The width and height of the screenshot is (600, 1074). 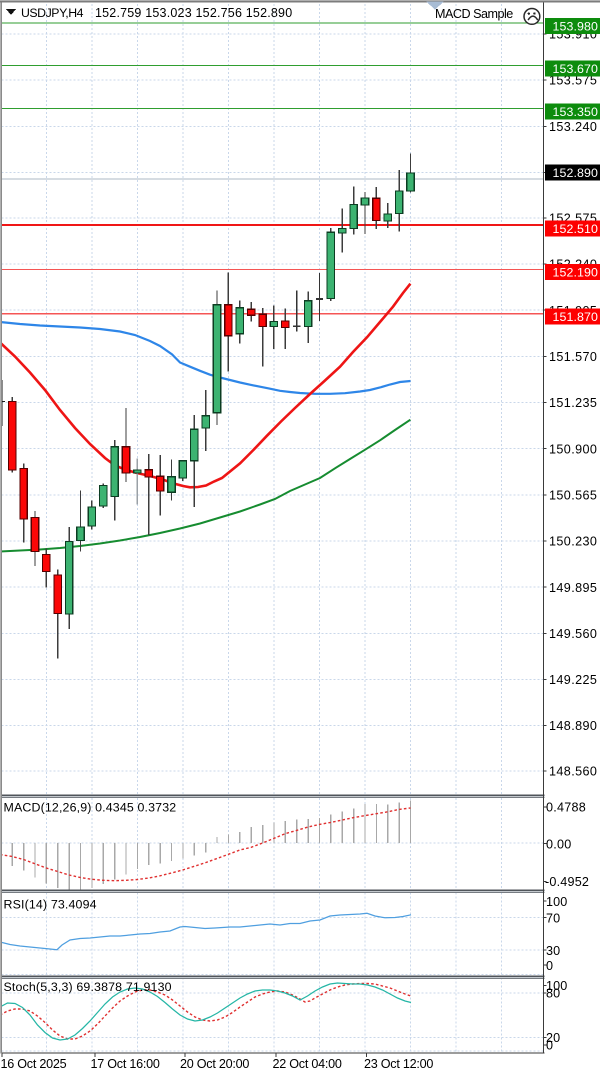 I want to click on svg-text: 80, so click(x=553, y=994).